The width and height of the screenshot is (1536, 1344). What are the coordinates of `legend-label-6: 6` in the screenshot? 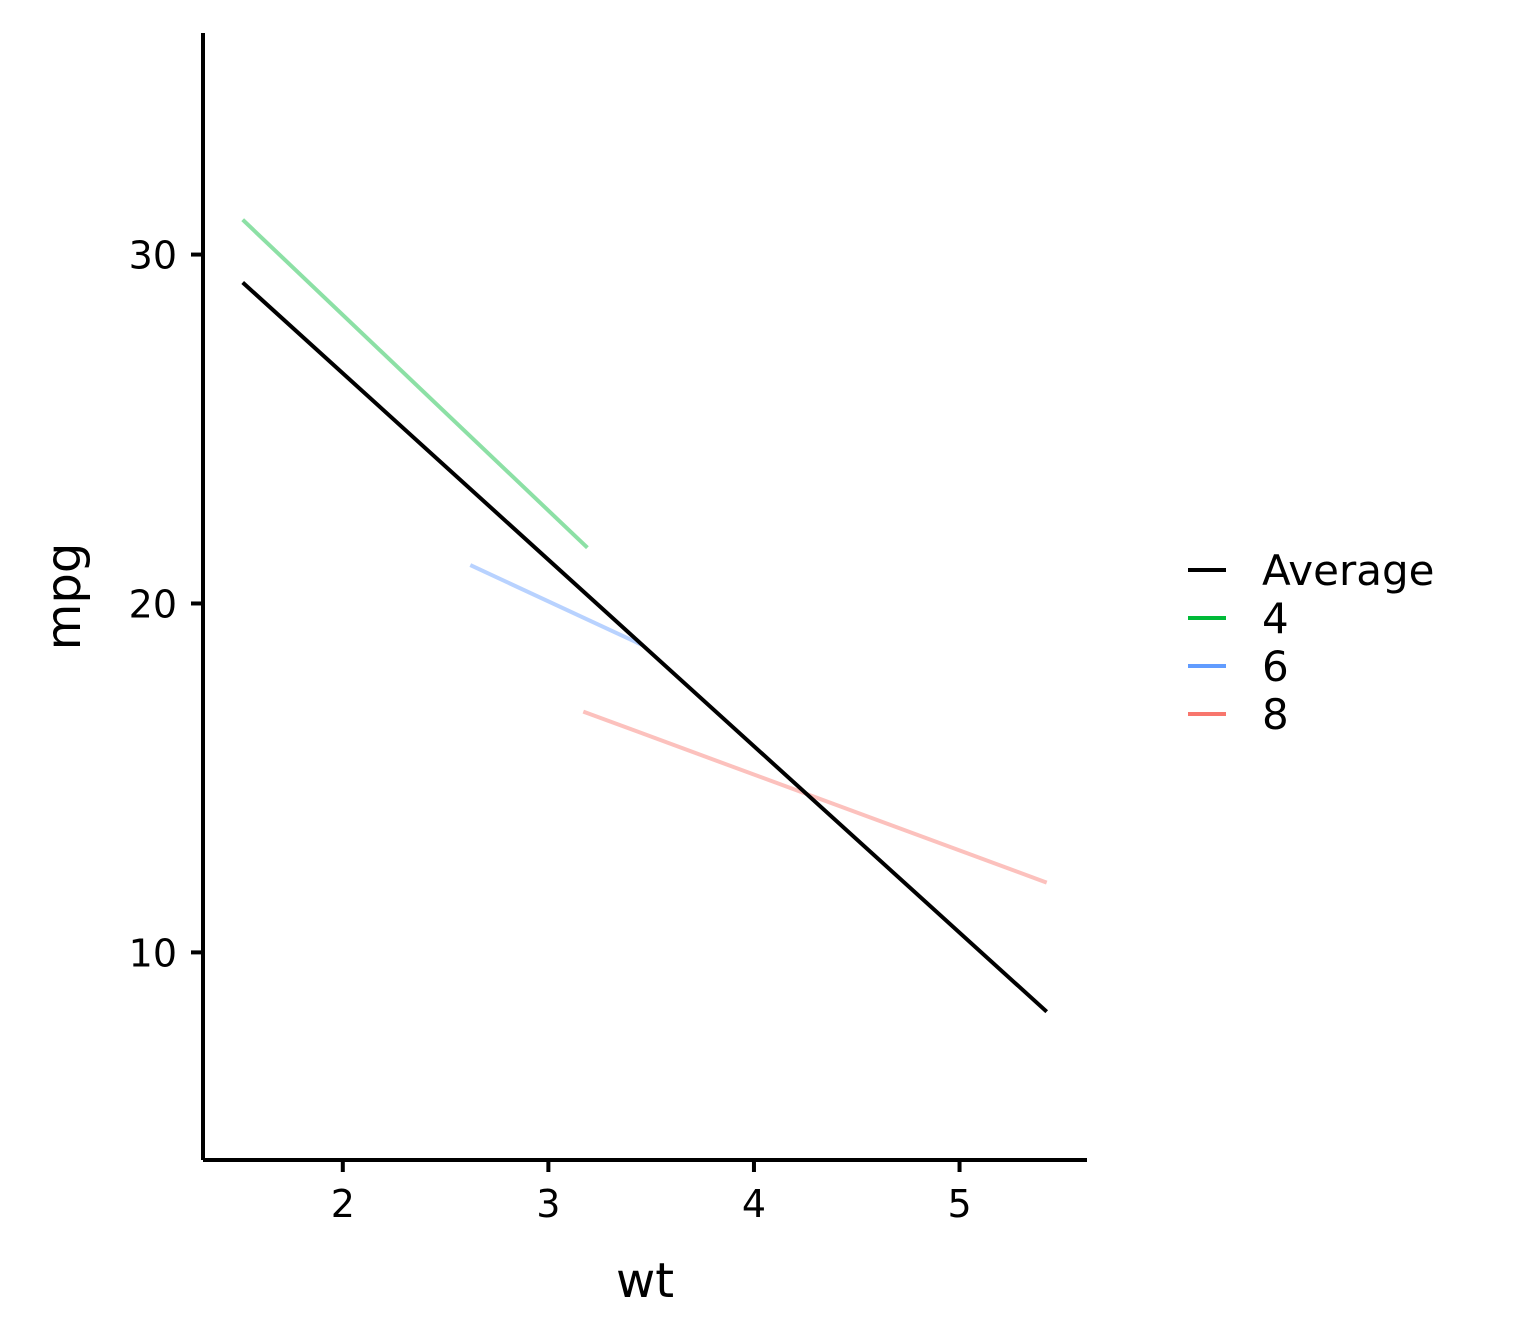 It's located at (1275, 666).